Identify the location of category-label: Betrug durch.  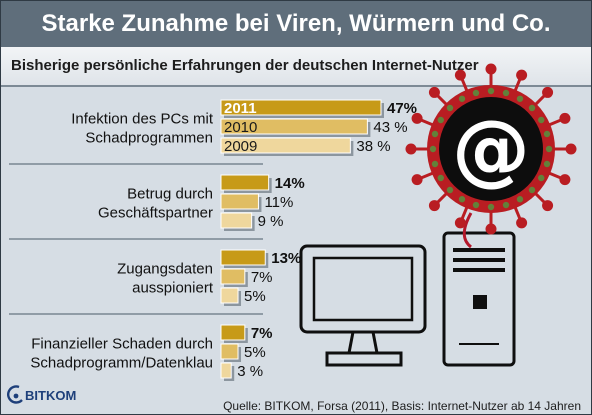
(170, 194).